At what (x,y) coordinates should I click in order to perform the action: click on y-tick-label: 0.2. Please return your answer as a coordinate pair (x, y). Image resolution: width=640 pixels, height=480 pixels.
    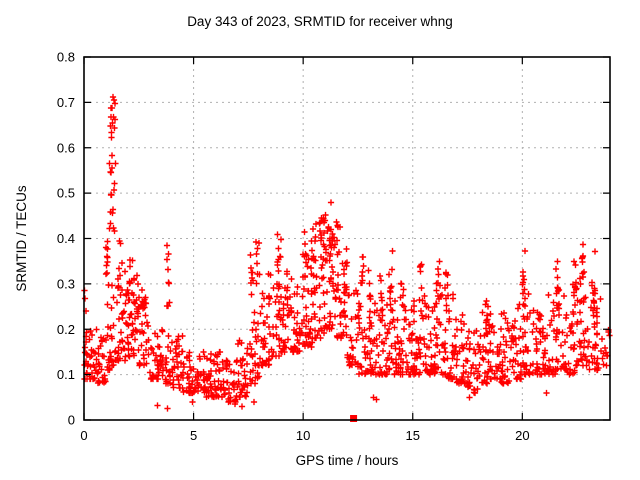
    Looking at the image, I should click on (66, 329).